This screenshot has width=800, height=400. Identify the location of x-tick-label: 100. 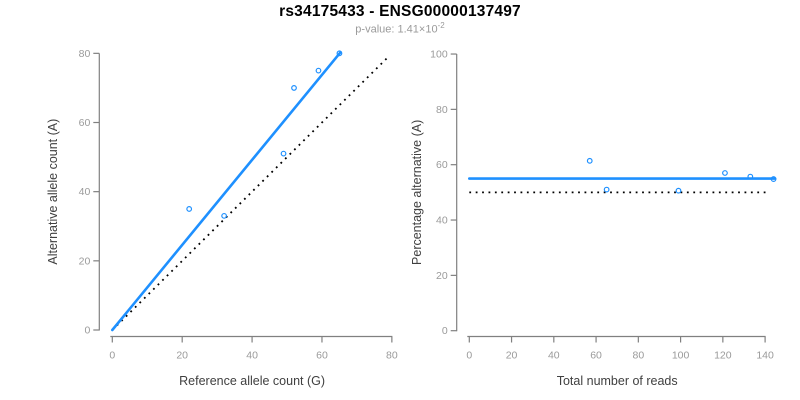
(681, 356).